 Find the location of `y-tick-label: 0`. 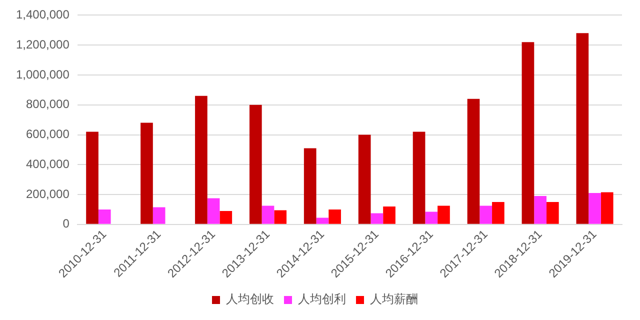

y-tick-label: 0 is located at coordinates (66, 223).